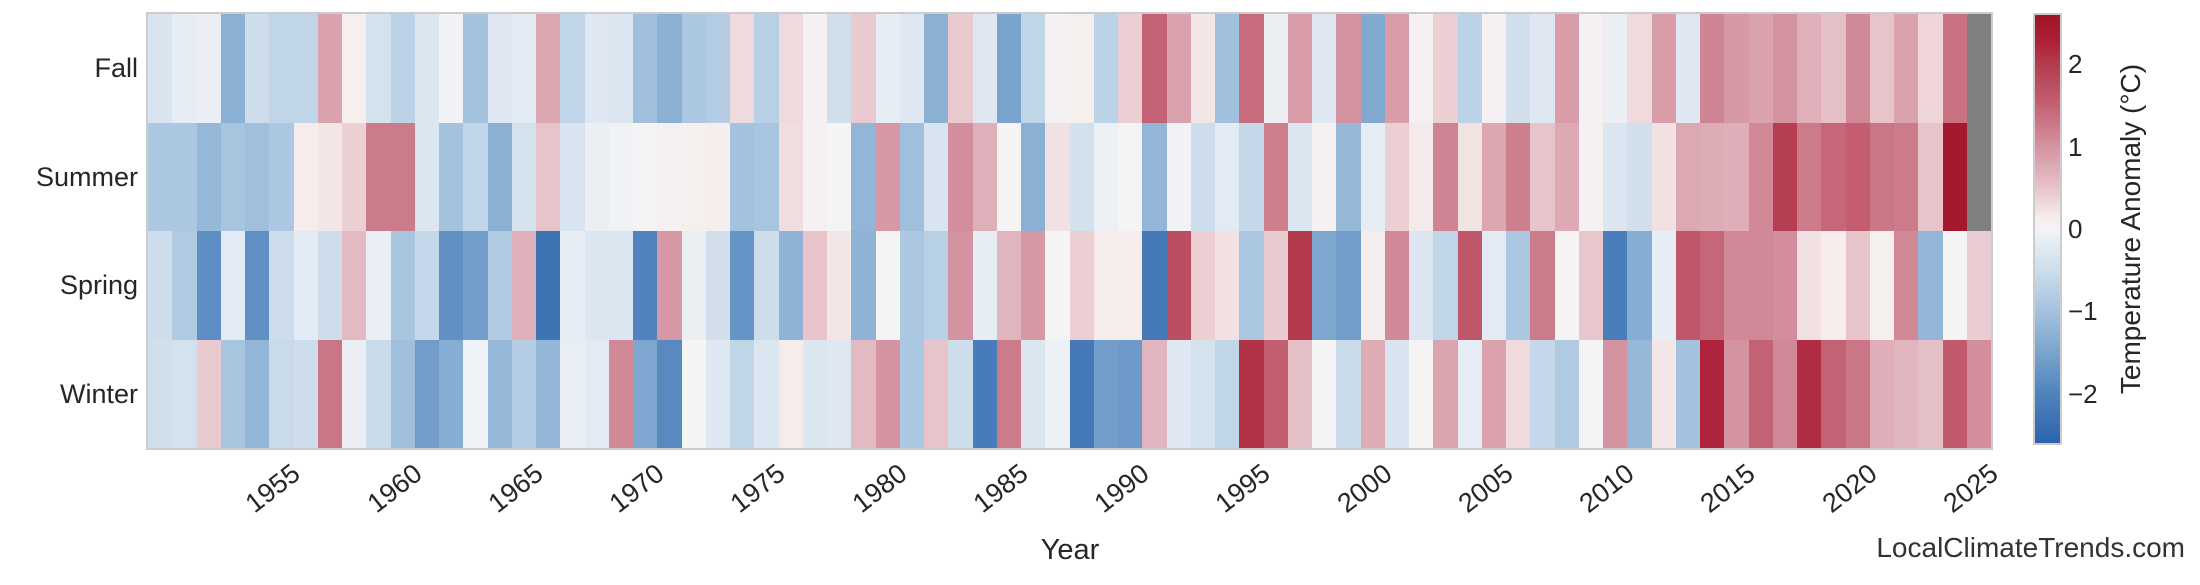 The height and width of the screenshot is (585, 2200). Describe the element at coordinates (1070, 550) in the screenshot. I see `x-axis-title: Year` at that location.